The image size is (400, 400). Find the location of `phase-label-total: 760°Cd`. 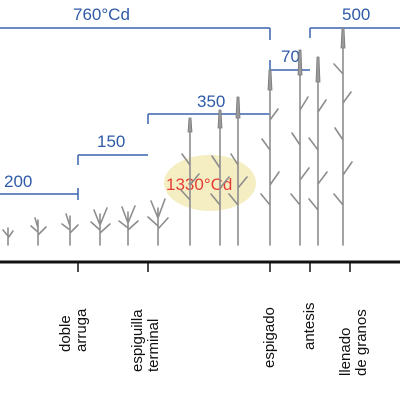

phase-label-total: 760°Cd is located at coordinates (101, 14).